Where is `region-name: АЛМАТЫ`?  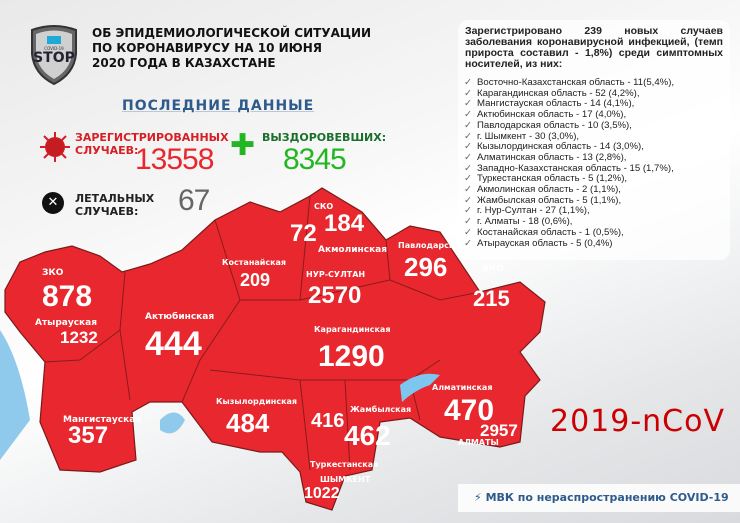
region-name: АЛМАТЫ is located at coordinates (478, 442).